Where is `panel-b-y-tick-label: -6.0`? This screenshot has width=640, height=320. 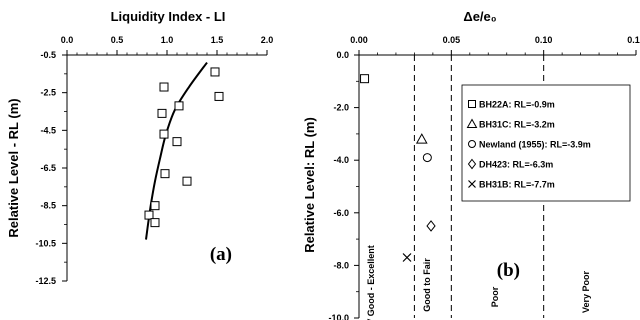 panel-b-y-tick-label: -6.0 is located at coordinates (341, 213).